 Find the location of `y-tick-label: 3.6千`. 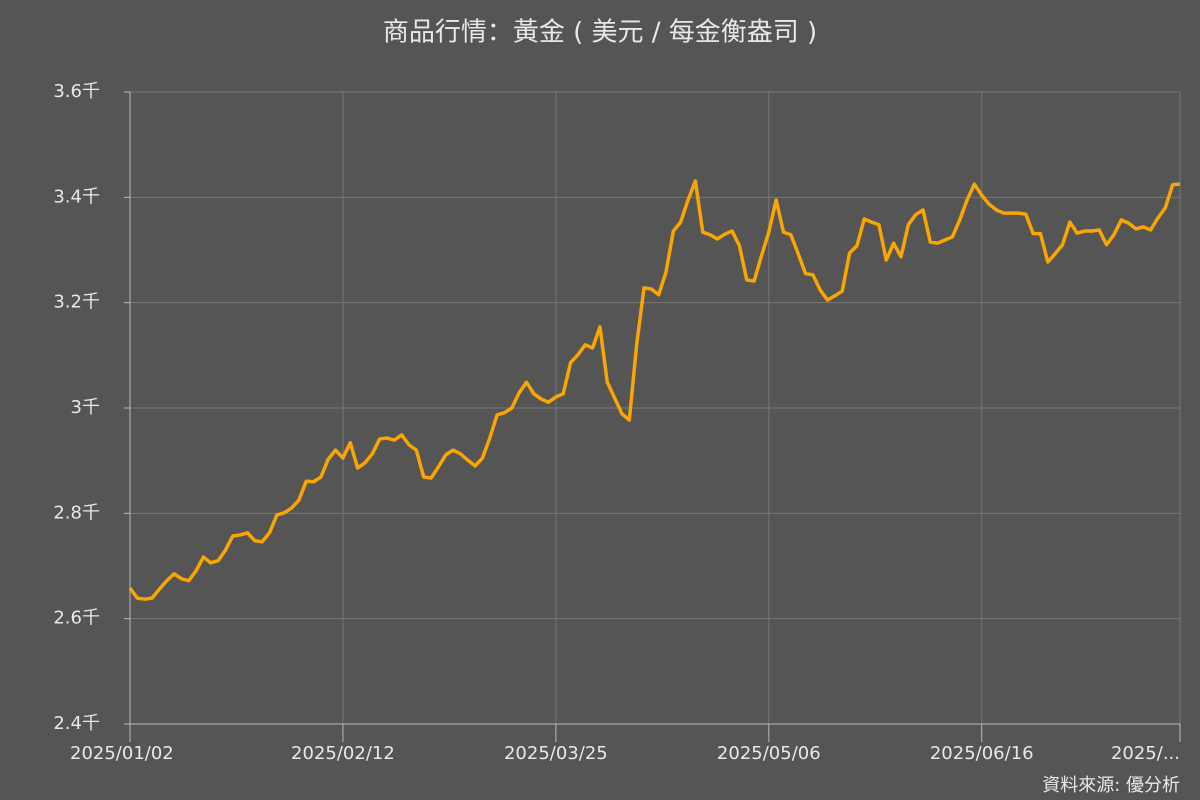

y-tick-label: 3.6千 is located at coordinates (76, 91).